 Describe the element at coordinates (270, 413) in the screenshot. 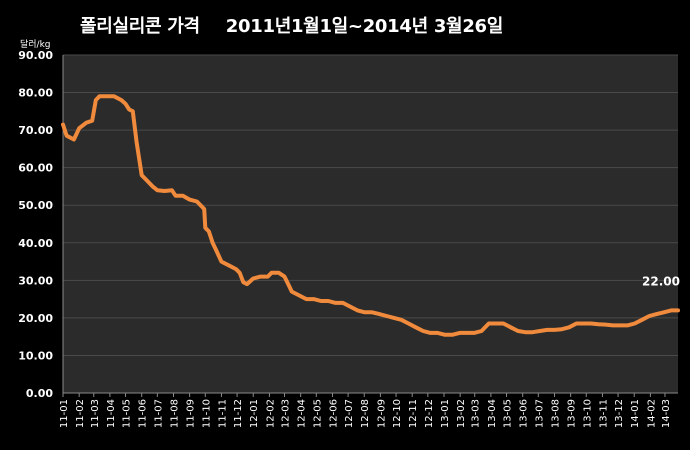

I see `x-tick-label: 12-02` at that location.